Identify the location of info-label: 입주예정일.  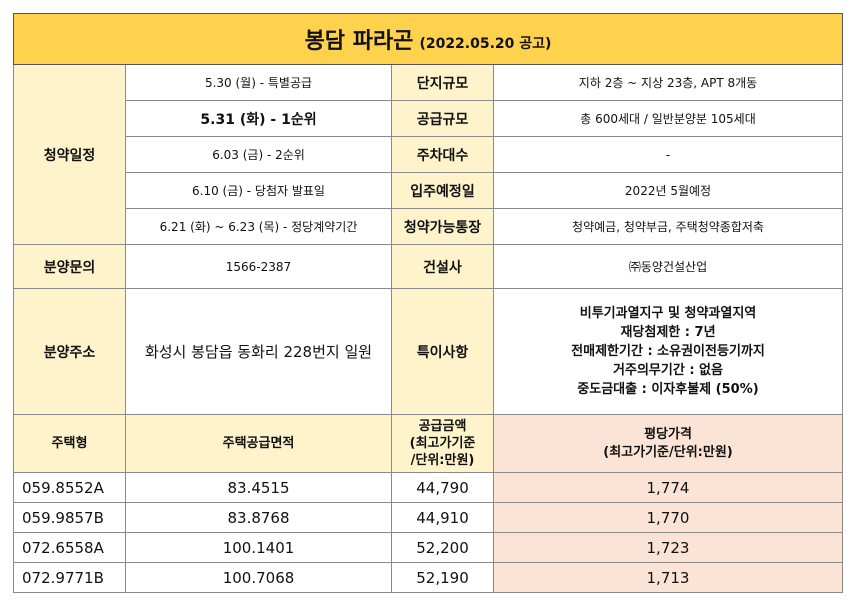
(442, 190).